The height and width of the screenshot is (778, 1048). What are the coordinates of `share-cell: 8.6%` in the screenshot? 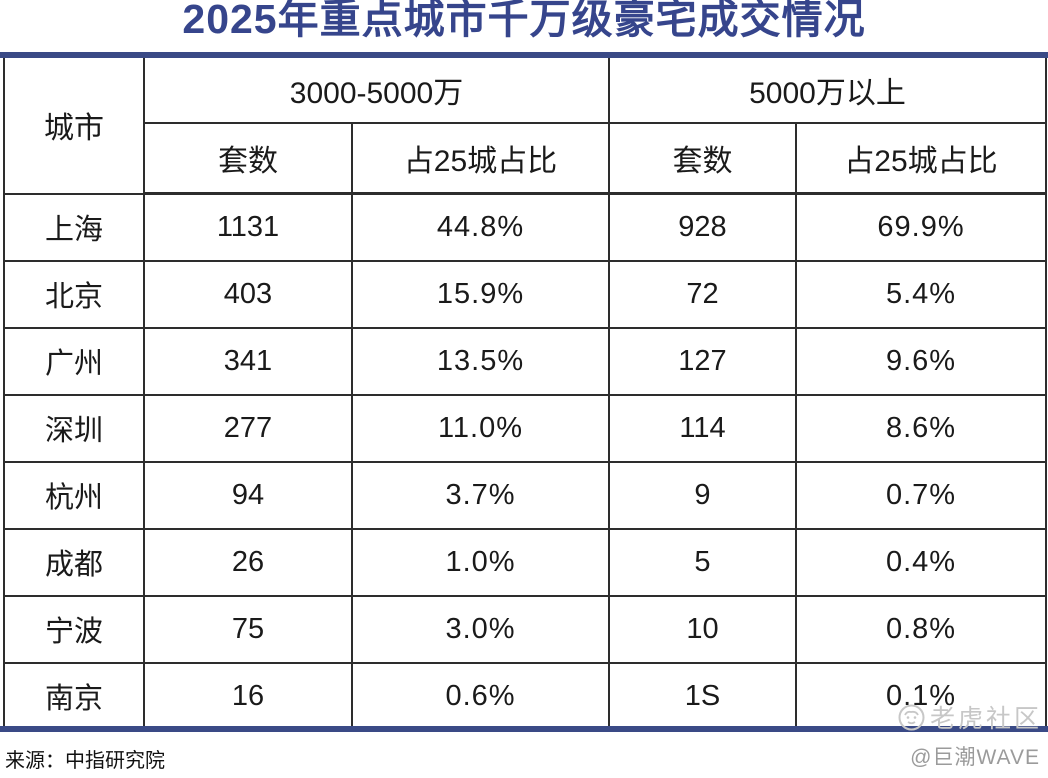 It's located at (921, 428).